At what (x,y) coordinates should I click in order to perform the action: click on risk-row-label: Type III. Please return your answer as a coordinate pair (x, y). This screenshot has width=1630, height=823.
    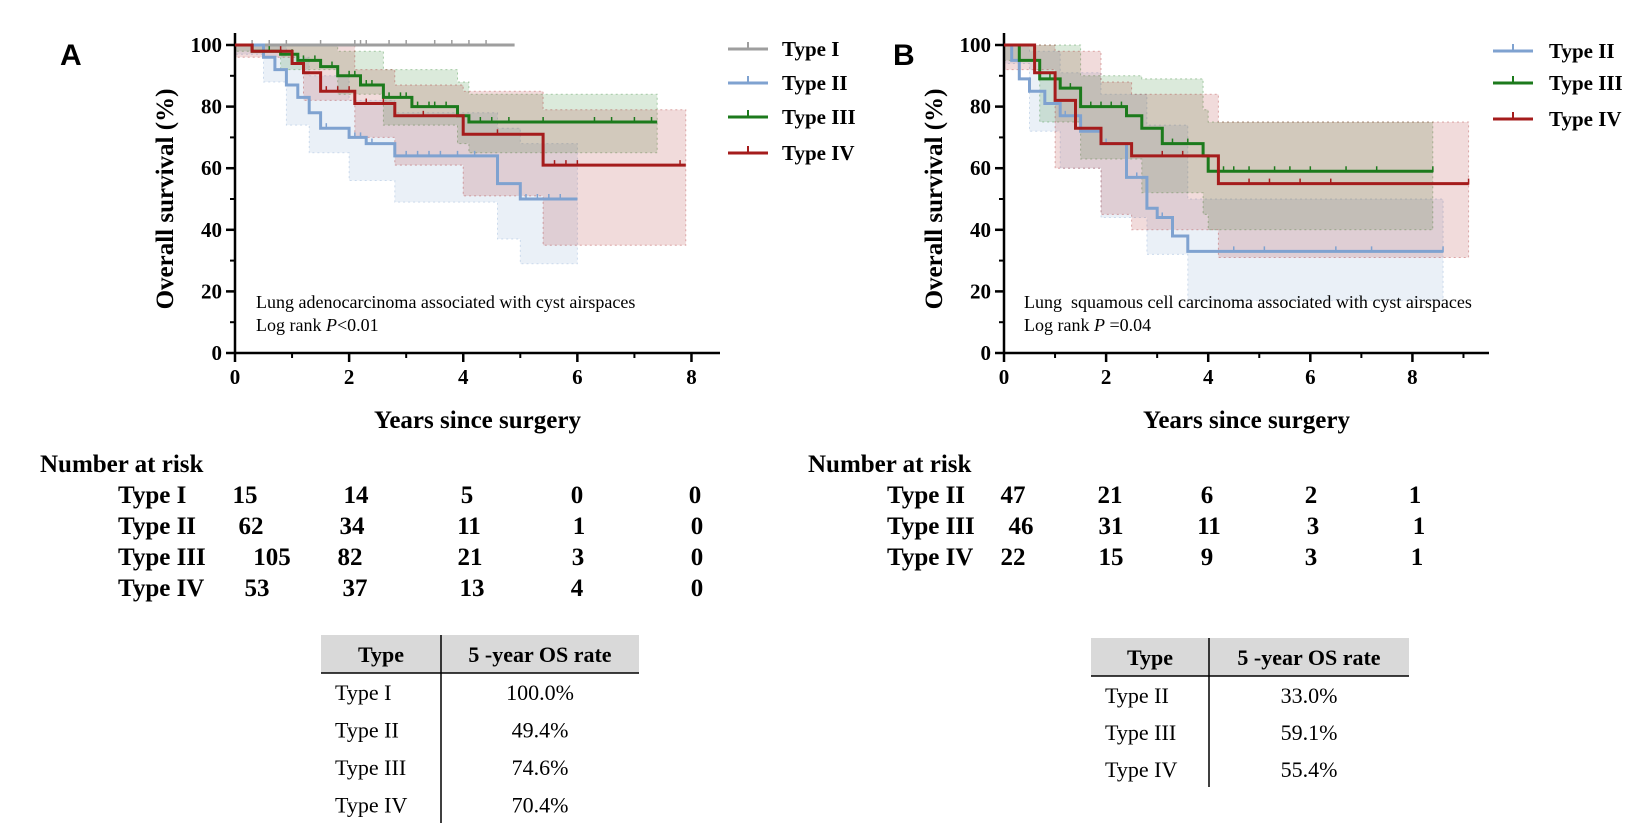
    Looking at the image, I should click on (162, 557).